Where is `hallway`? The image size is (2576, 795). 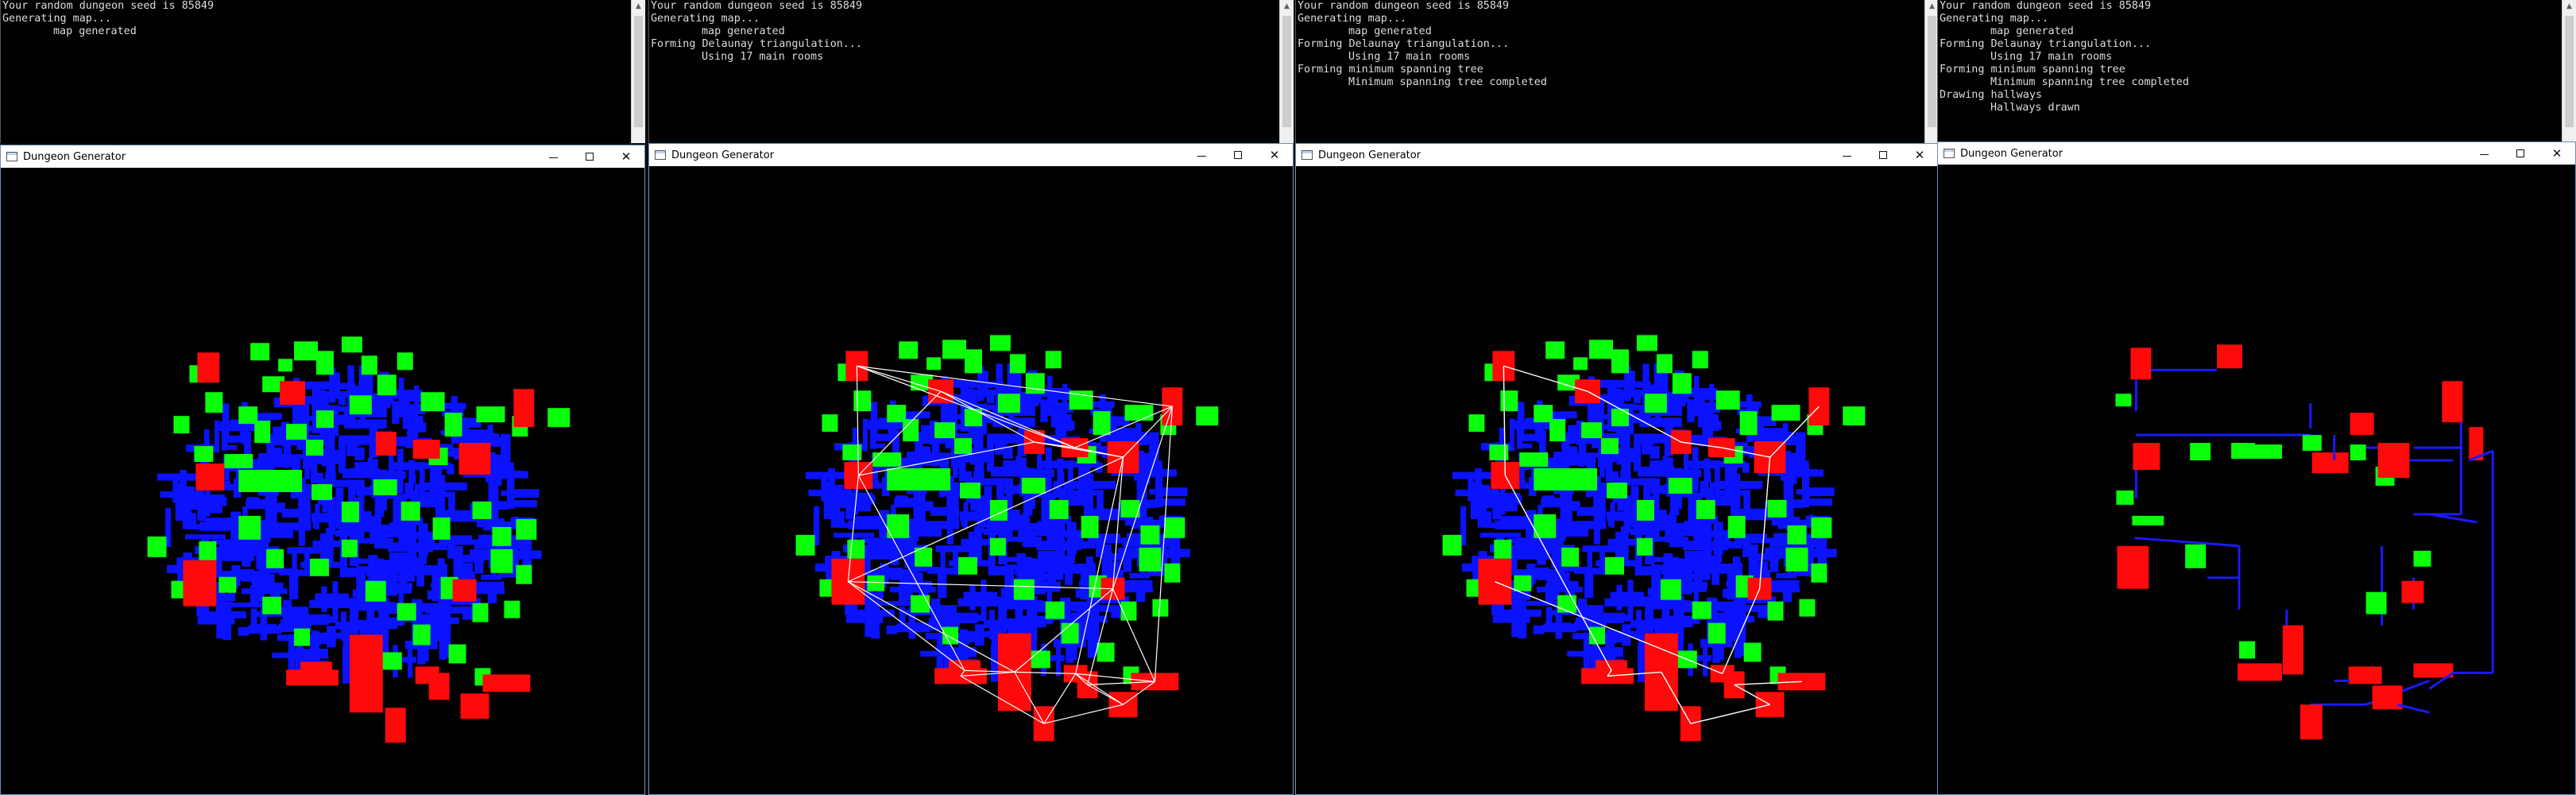 hallway is located at coordinates (2187, 542).